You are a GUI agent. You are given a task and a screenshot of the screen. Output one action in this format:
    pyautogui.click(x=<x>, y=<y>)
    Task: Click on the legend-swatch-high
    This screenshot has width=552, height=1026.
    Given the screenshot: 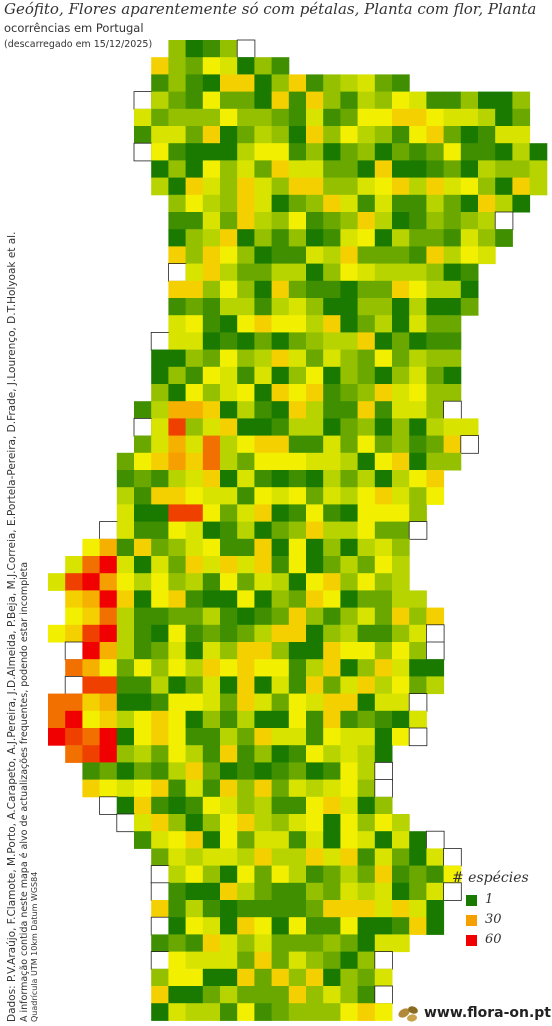 What is the action you would take?
    pyautogui.click(x=471, y=940)
    